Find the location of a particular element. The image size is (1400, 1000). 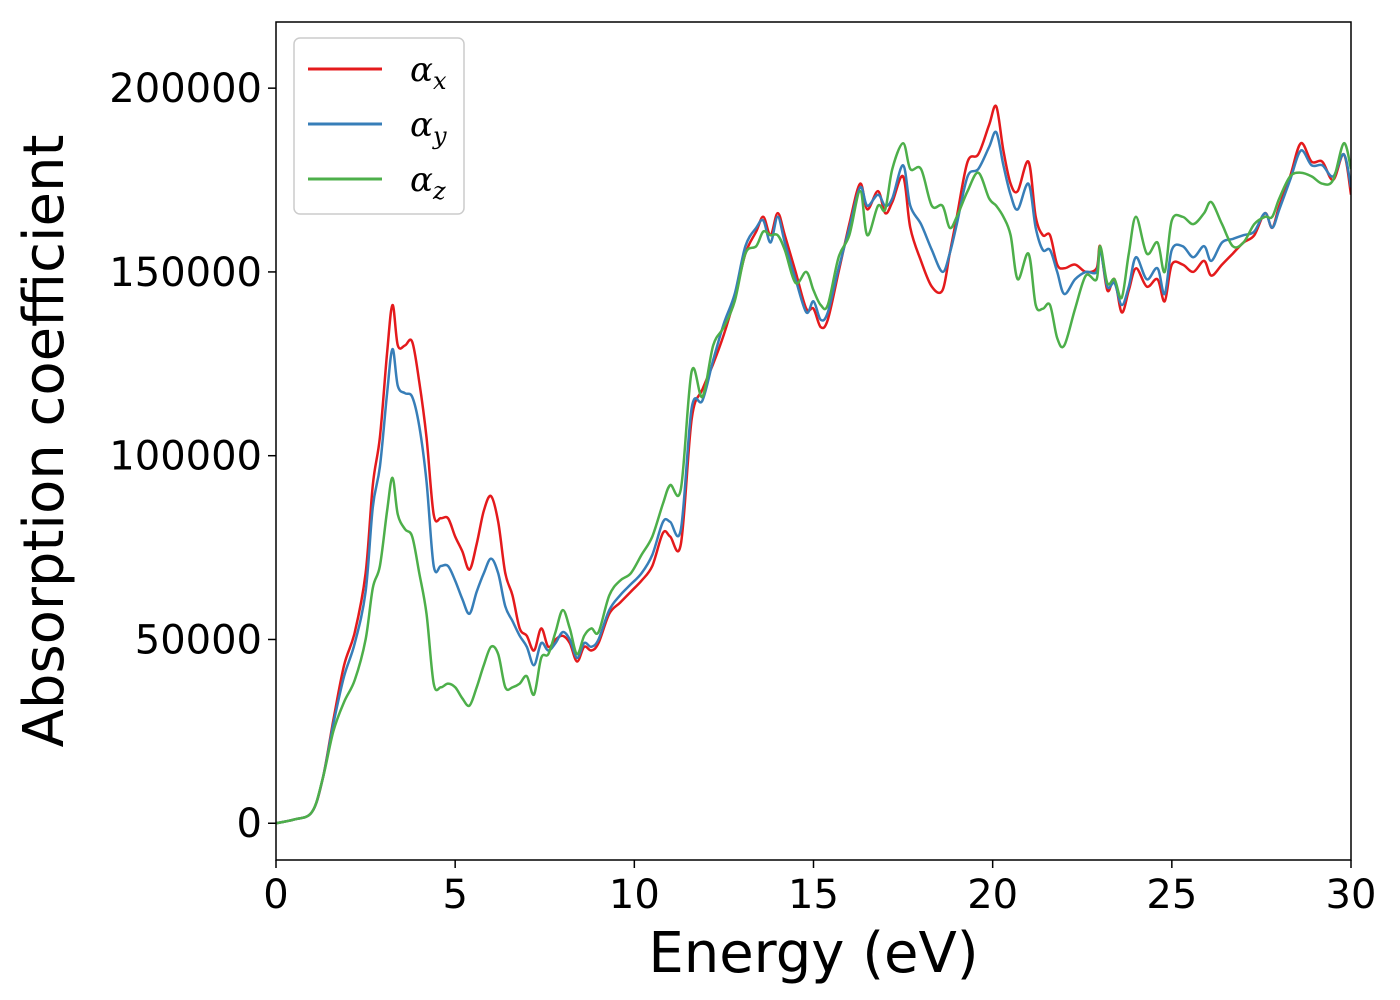

y-tick-label: 50000 is located at coordinates (198, 640).